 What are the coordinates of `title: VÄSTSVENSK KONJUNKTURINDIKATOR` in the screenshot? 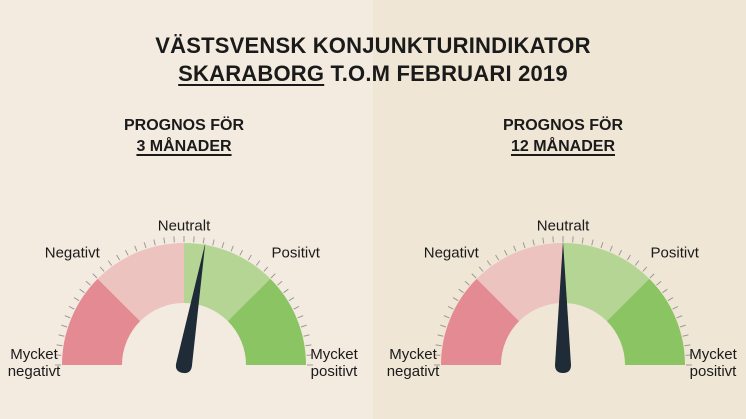 It's located at (373, 45).